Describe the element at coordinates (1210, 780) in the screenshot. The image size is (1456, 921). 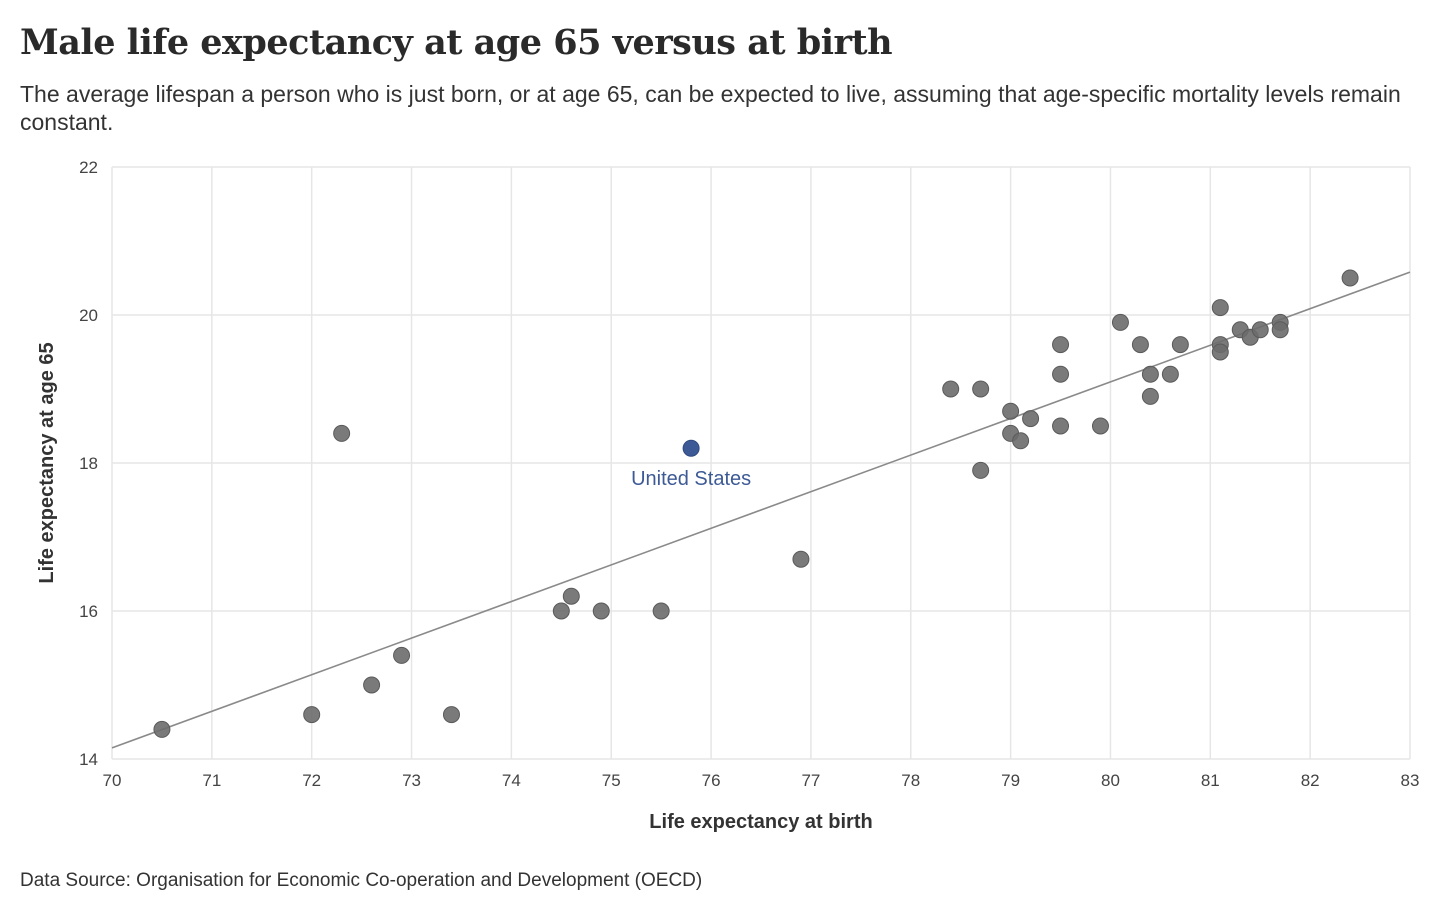
I see `x-tick-label: 81` at that location.